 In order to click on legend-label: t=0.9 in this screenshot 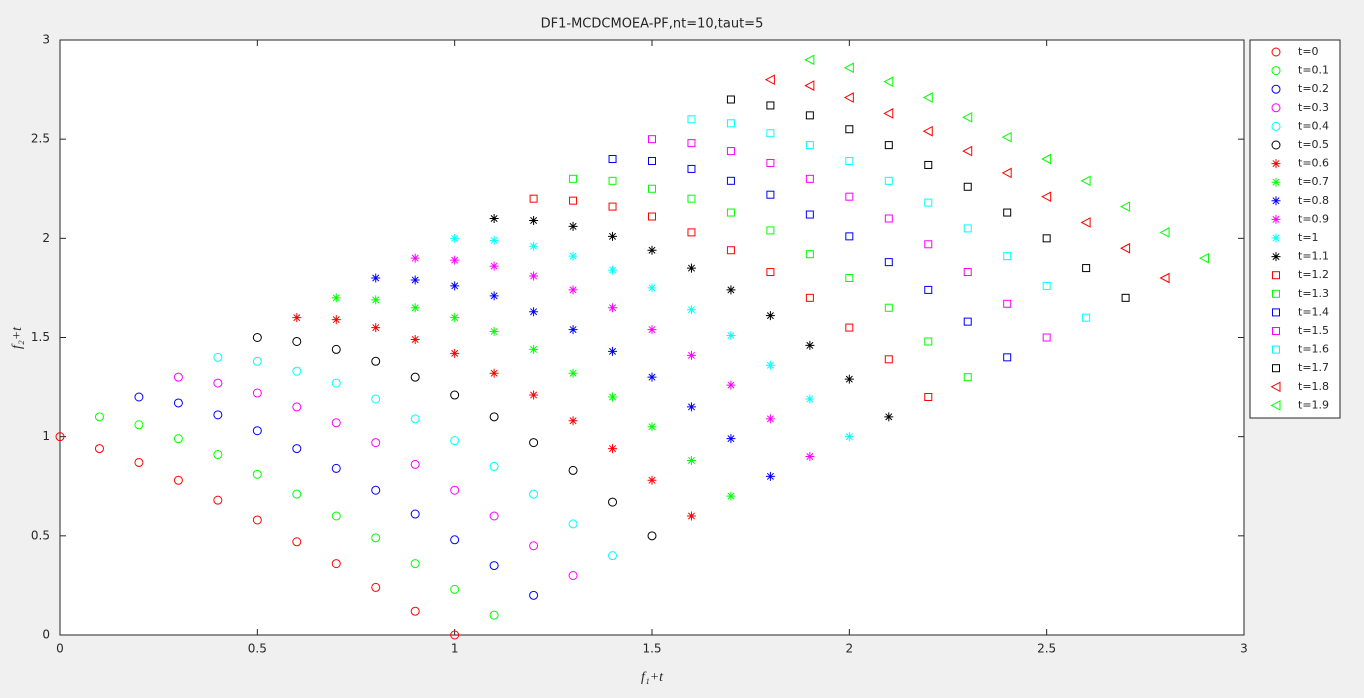, I will do `click(1313, 218)`.